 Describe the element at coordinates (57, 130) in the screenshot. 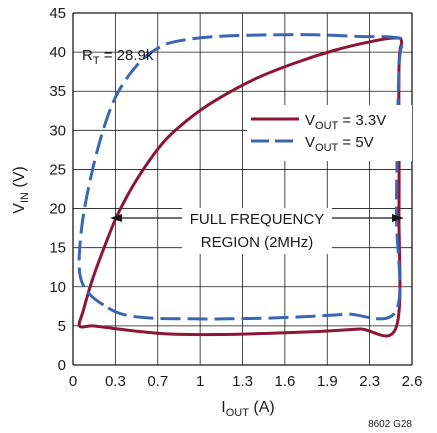

I see `y-tick-label: 30` at that location.